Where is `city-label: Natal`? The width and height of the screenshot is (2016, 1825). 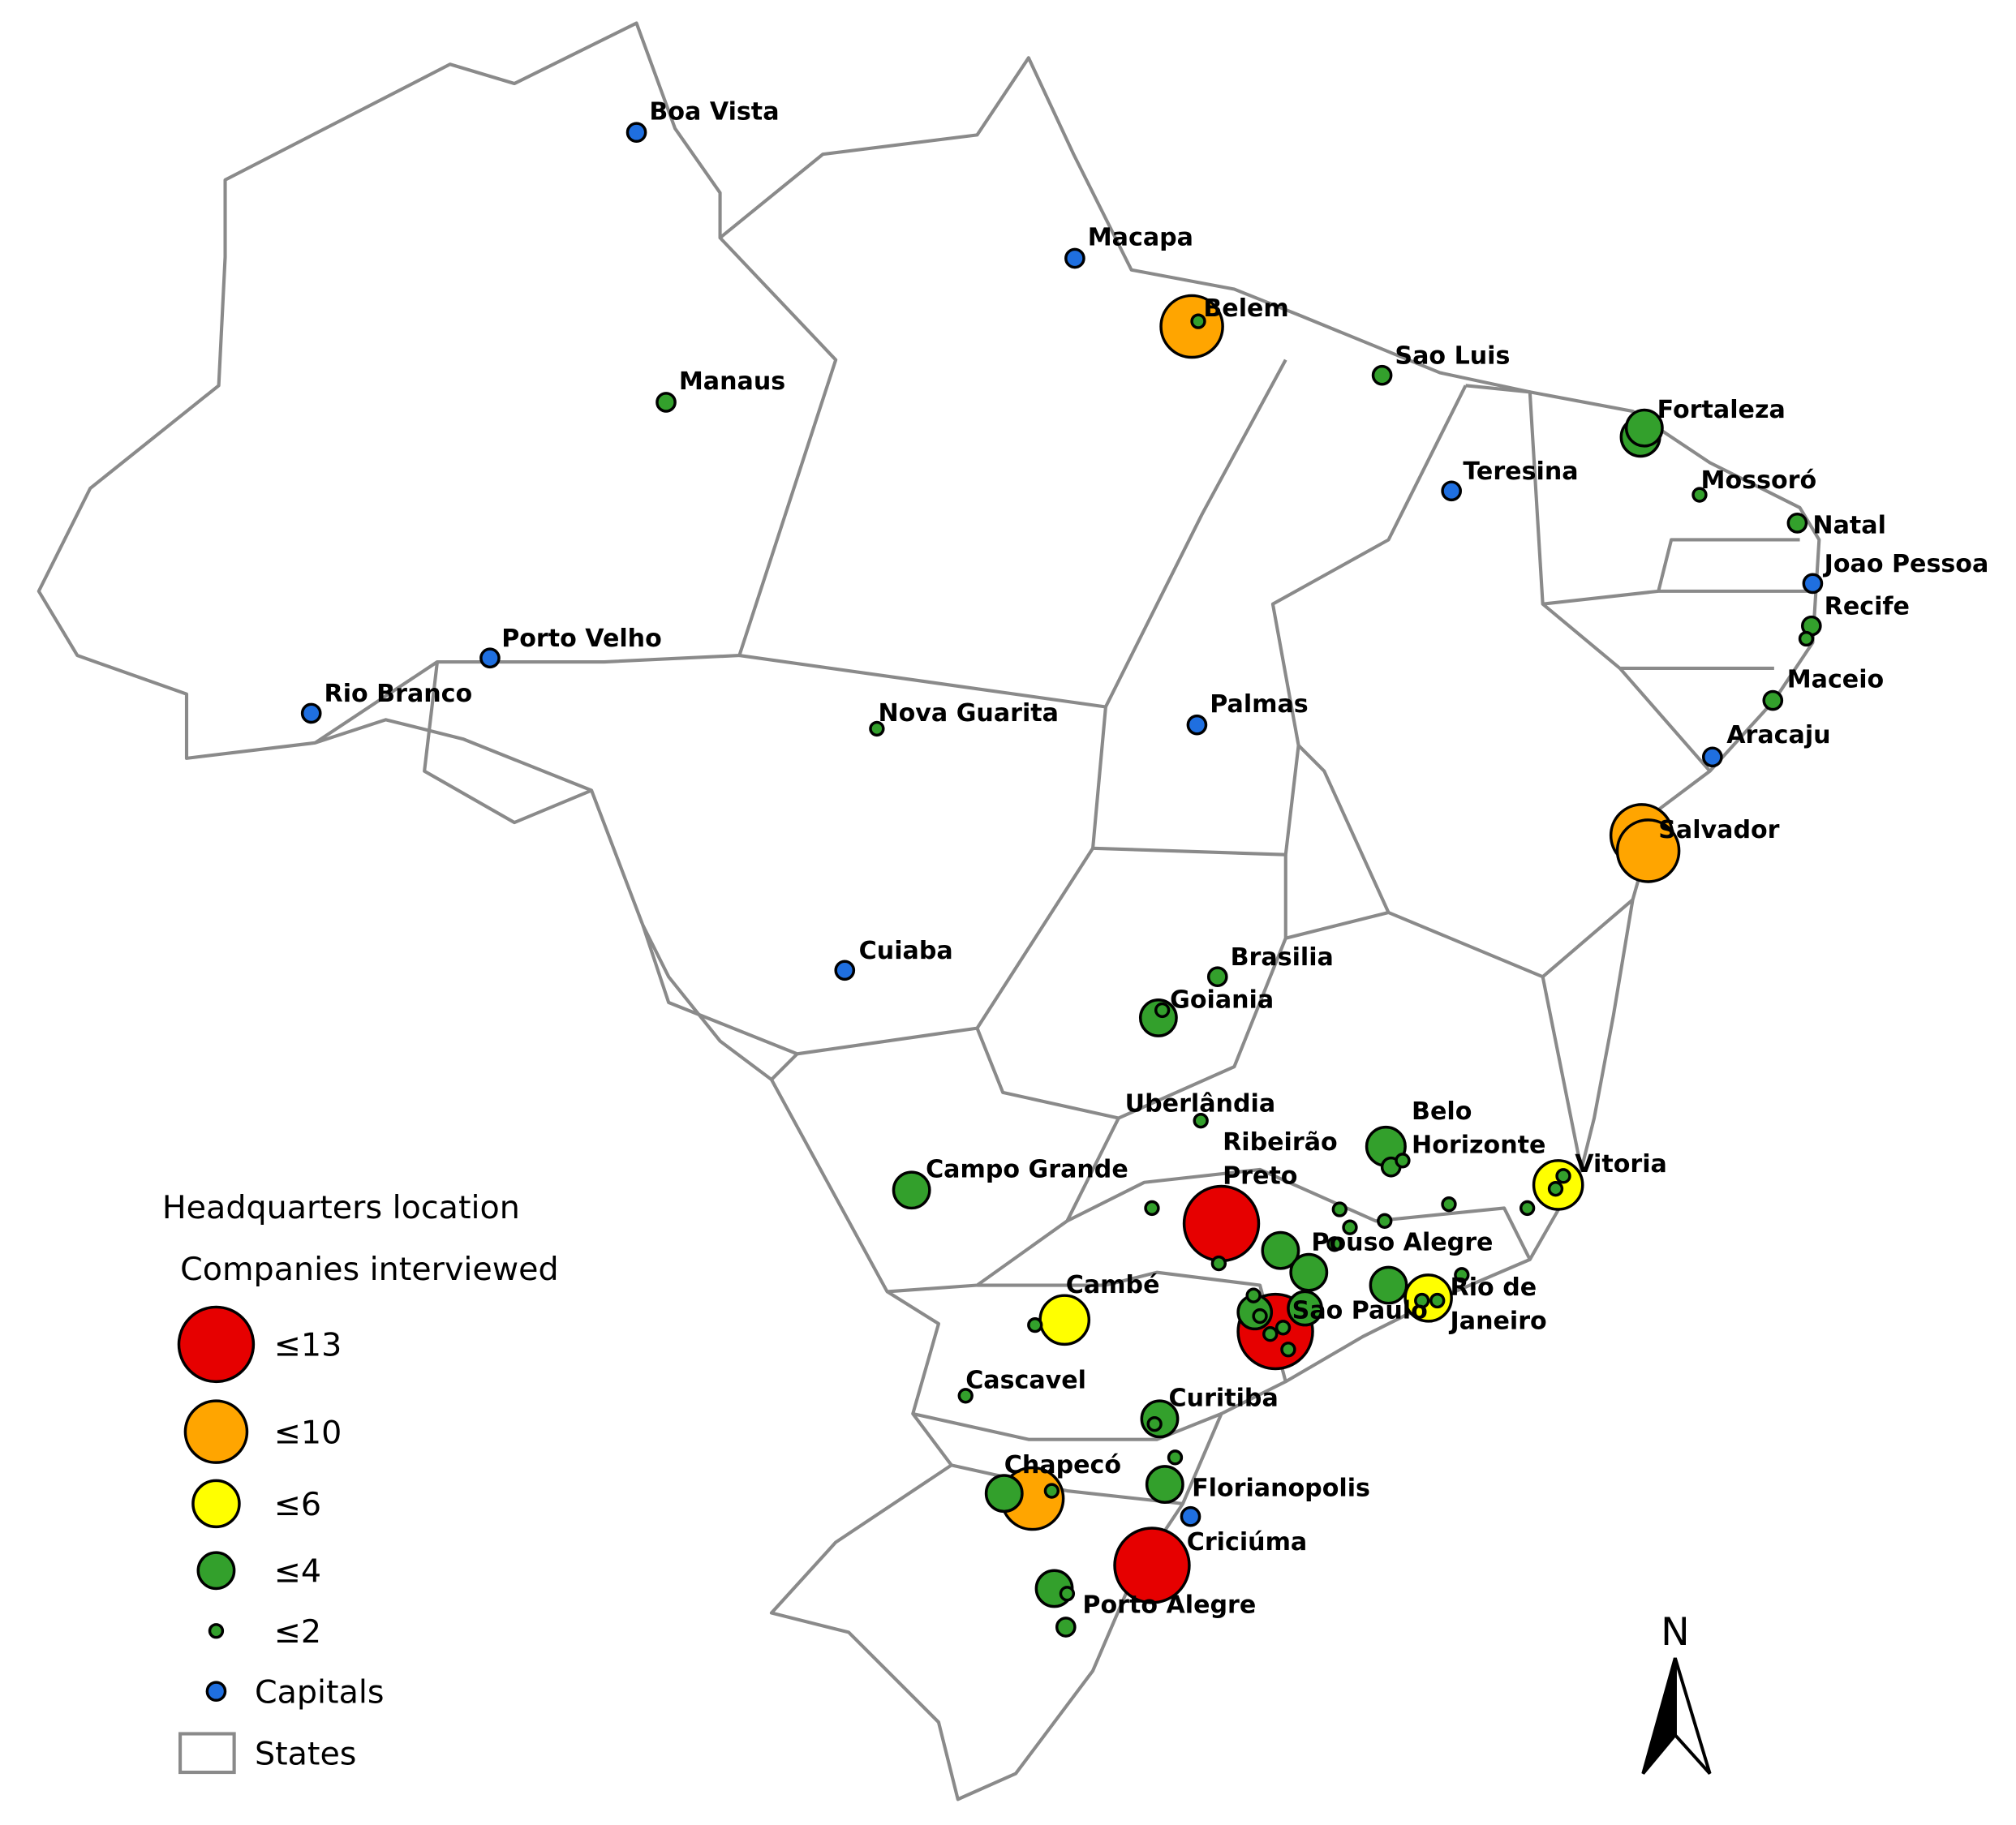
city-label: Natal is located at coordinates (1849, 526).